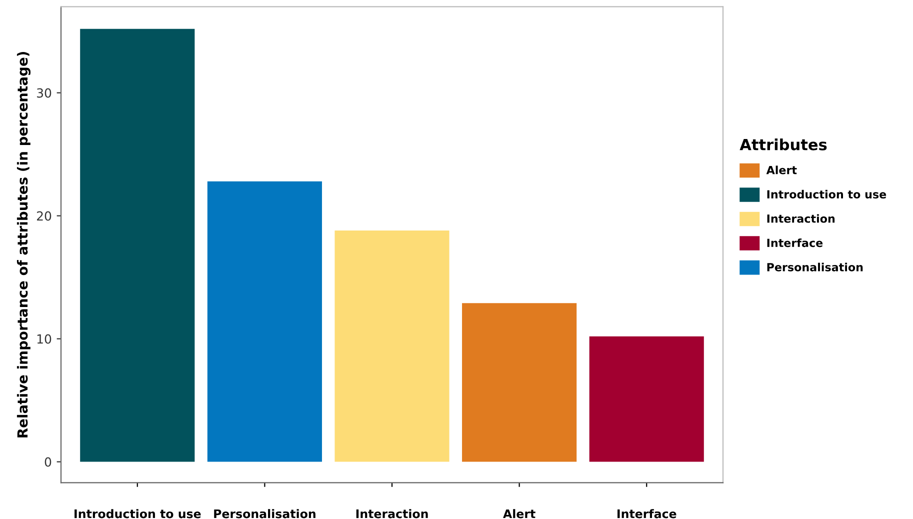  What do you see at coordinates (265, 513) in the screenshot?
I see `x-tick-label: Personalisation` at bounding box center [265, 513].